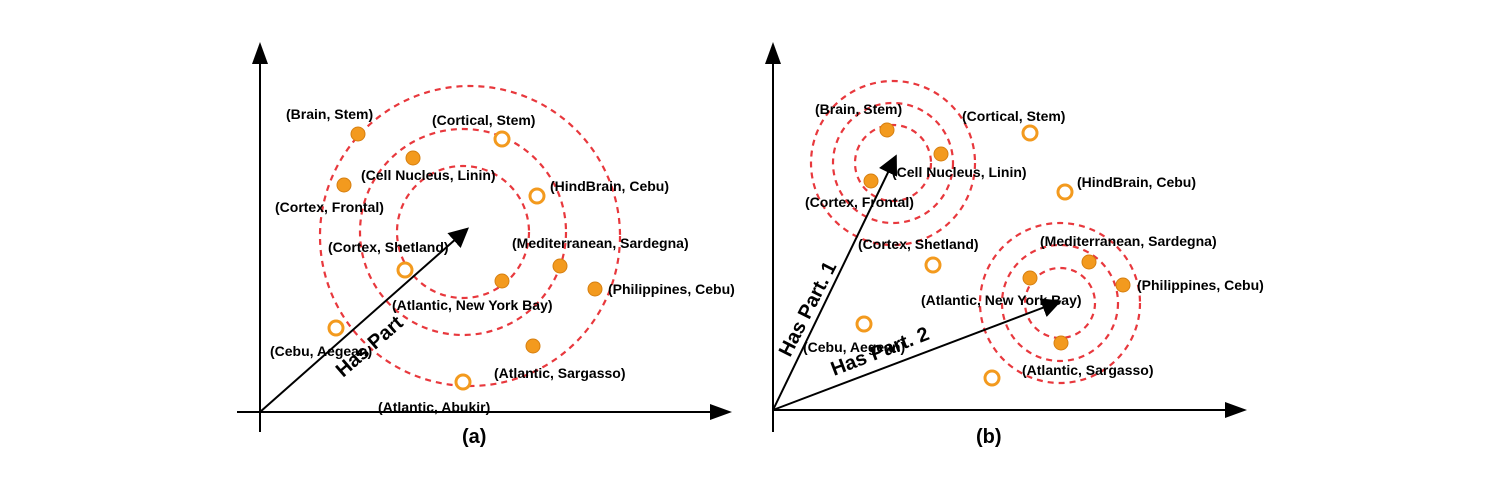 This screenshot has height=493, width=1507. What do you see at coordinates (1236, 410) in the screenshot?
I see `panel-b-x-arrow` at bounding box center [1236, 410].